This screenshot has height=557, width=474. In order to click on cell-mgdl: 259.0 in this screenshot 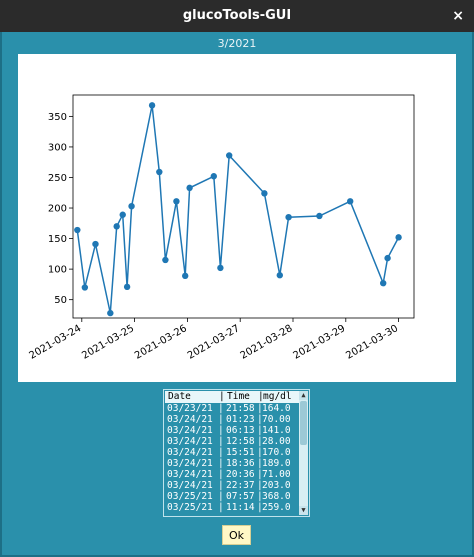, I will do `click(276, 507)`.